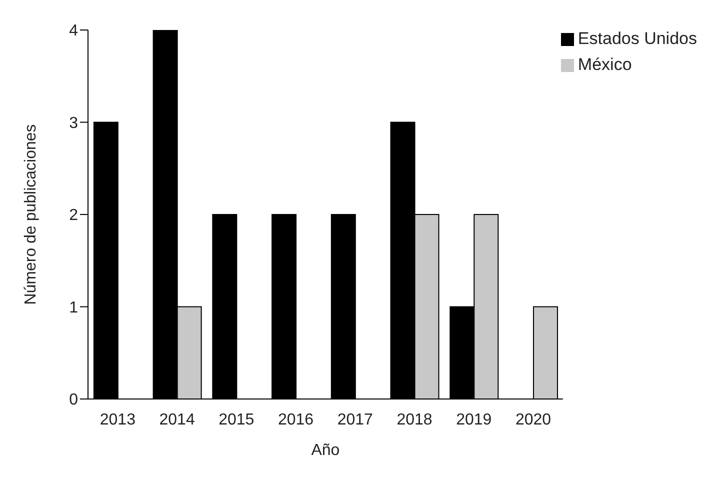 This screenshot has width=727, height=477. Describe the element at coordinates (118, 419) in the screenshot. I see `x-tick-label: 2013` at that location.